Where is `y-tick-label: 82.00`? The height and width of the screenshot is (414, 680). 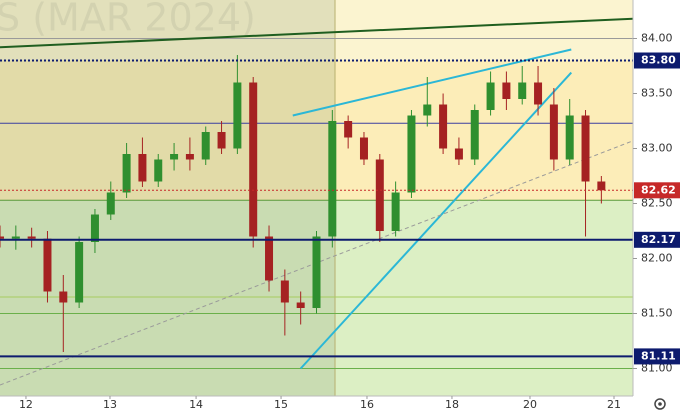 y-tick-label: 82.00 is located at coordinates (657, 258).